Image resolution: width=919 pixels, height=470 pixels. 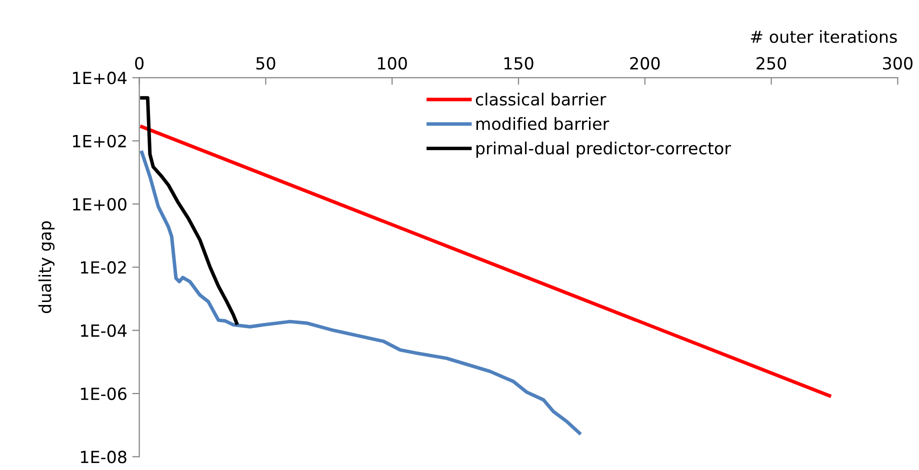 What do you see at coordinates (897, 63) in the screenshot?
I see `x-tick-label: 300` at bounding box center [897, 63].